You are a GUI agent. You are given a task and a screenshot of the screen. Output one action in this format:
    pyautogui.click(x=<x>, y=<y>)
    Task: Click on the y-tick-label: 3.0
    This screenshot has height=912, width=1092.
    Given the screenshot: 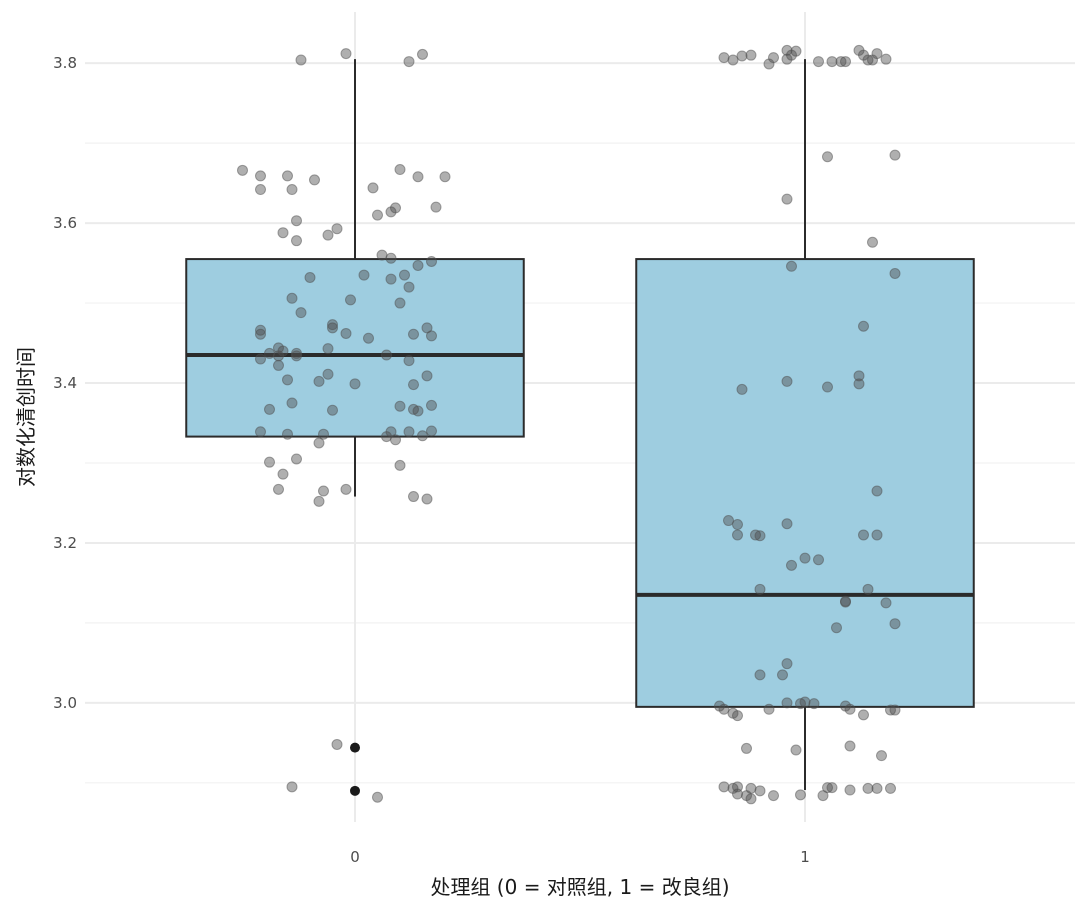 What is the action you would take?
    pyautogui.click(x=65, y=703)
    